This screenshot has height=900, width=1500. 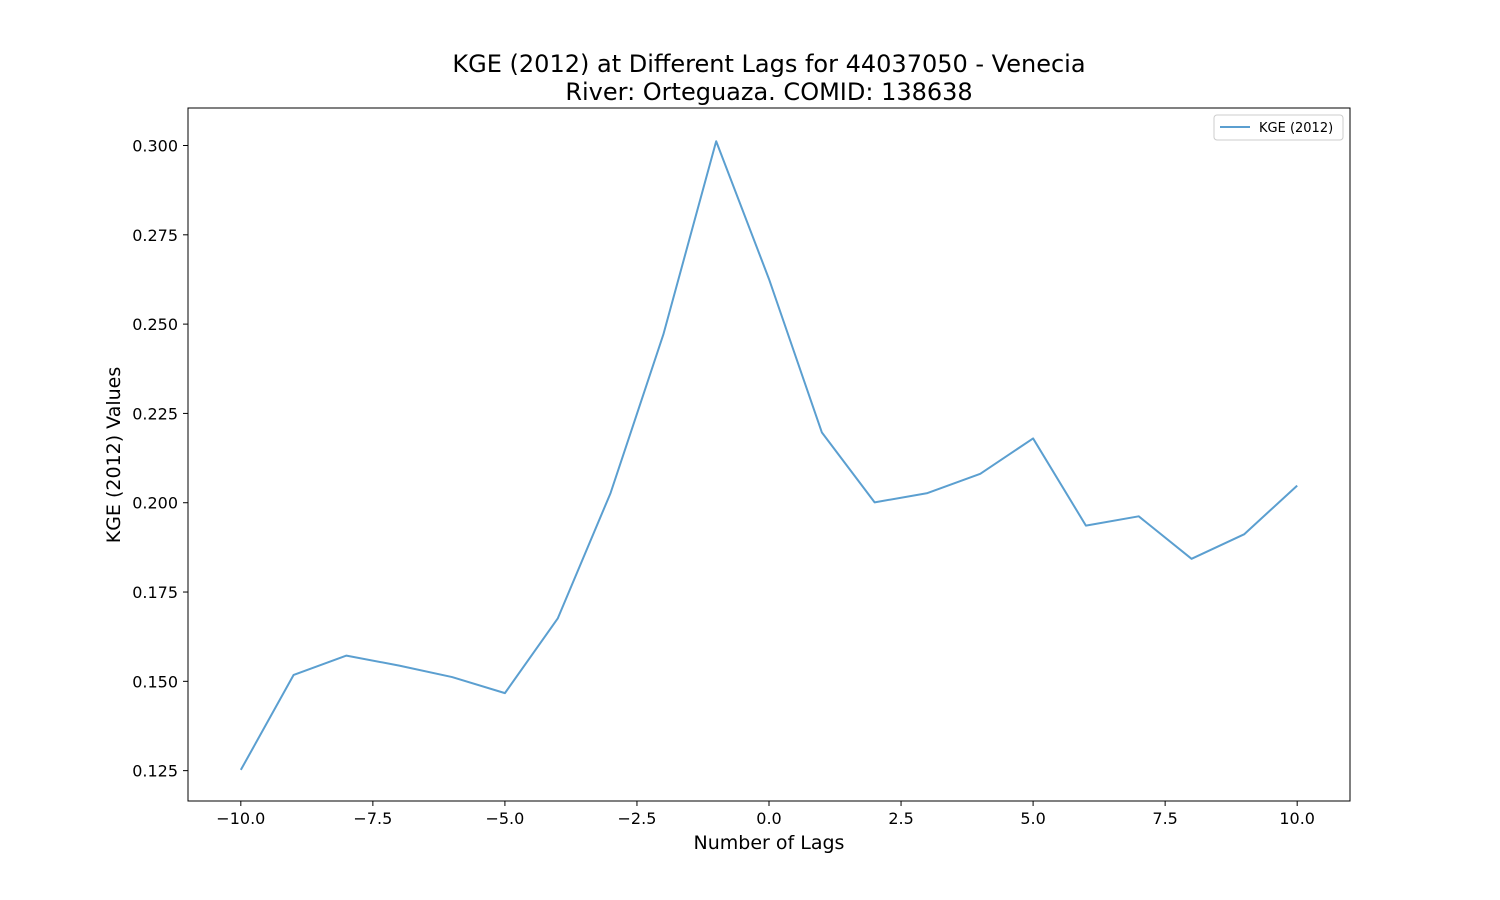 What do you see at coordinates (768, 818) in the screenshot?
I see `x-tick-label: 0.0` at bounding box center [768, 818].